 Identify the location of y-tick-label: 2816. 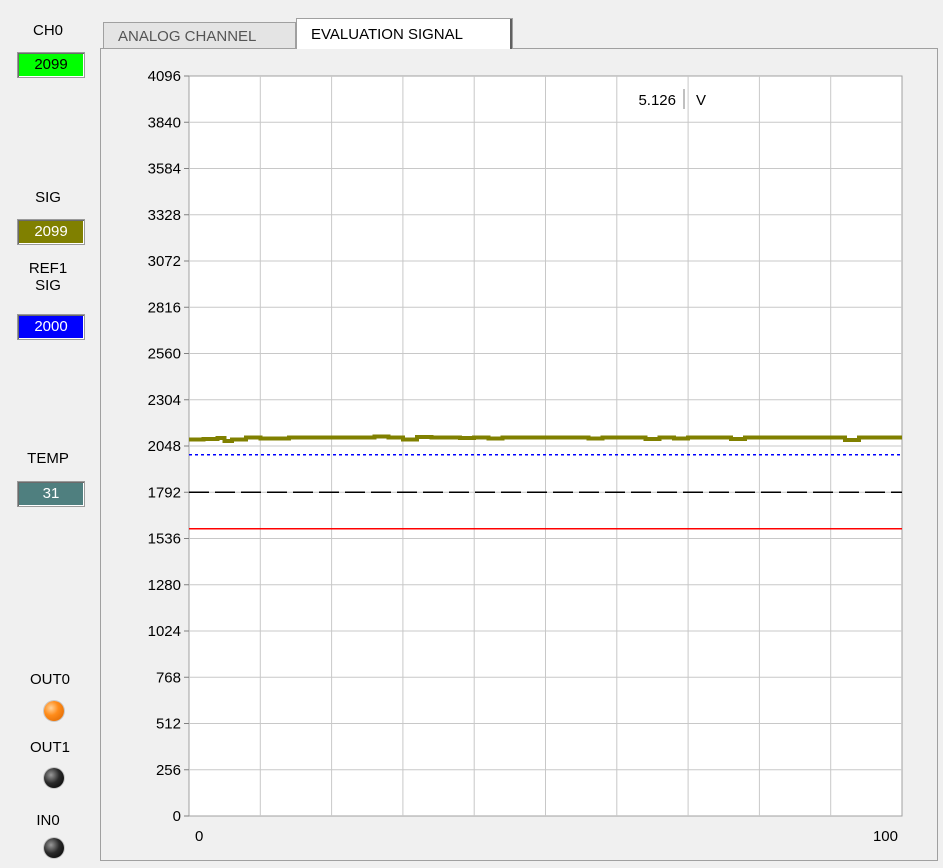
(164, 307).